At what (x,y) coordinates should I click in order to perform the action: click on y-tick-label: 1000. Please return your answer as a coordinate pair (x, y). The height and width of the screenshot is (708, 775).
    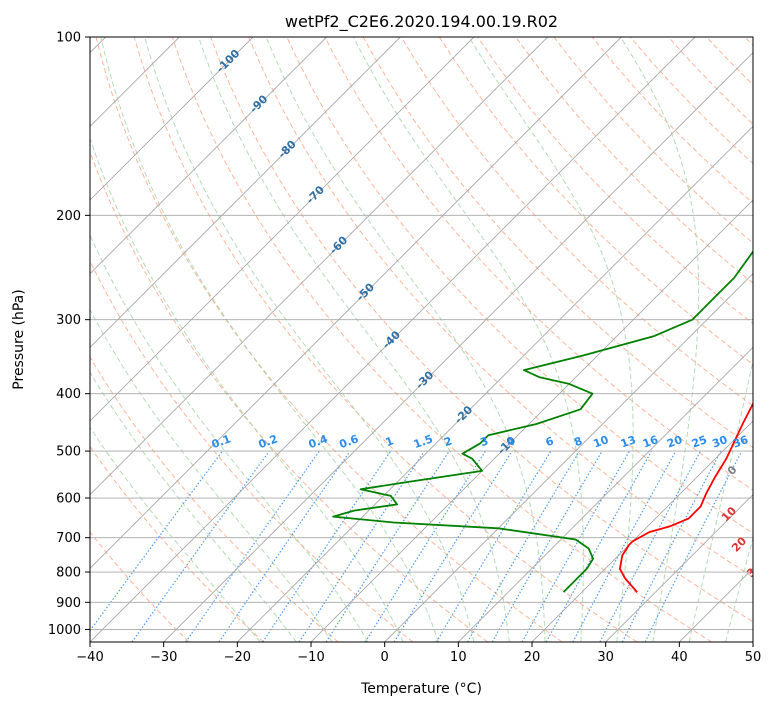
    Looking at the image, I should click on (64, 630).